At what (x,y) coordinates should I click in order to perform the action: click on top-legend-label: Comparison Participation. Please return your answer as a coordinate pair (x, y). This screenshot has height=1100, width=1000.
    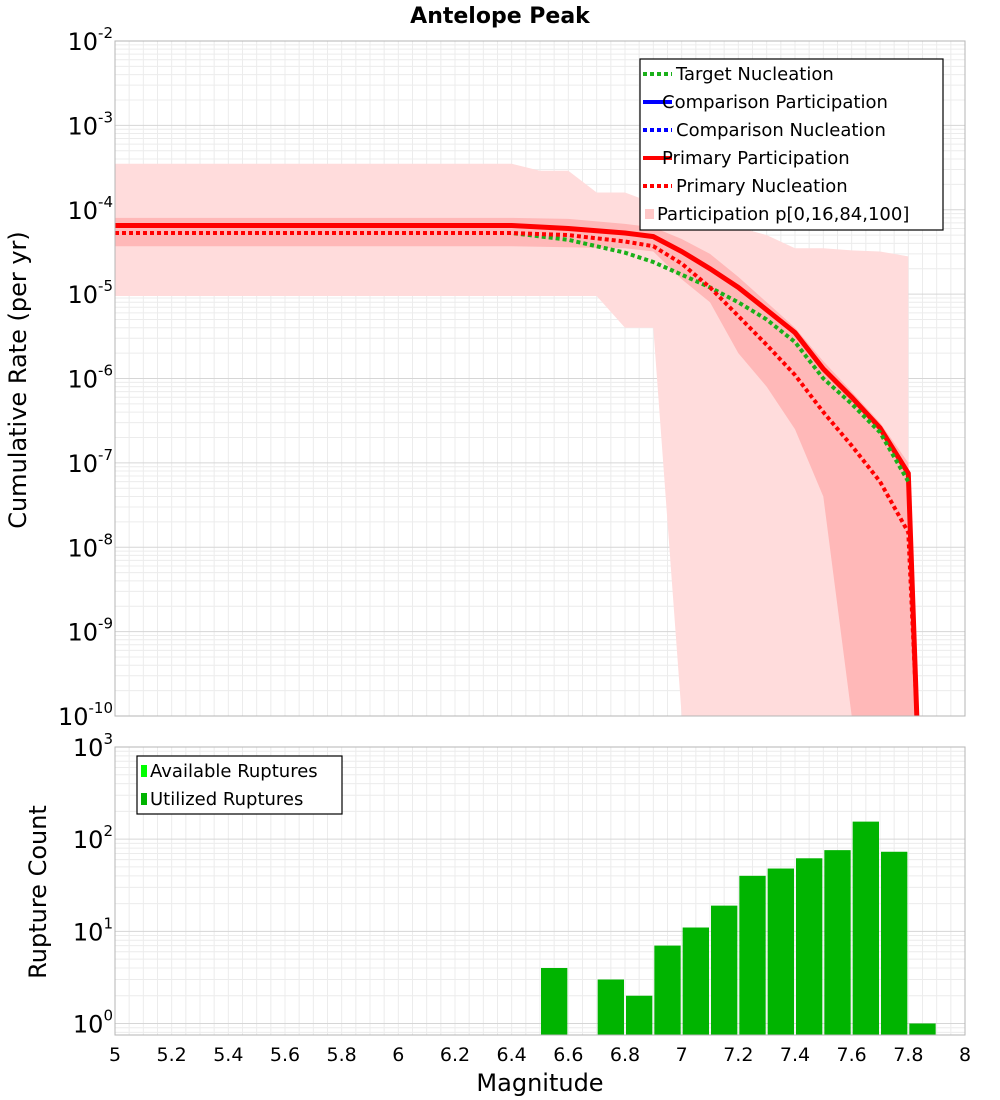
    Looking at the image, I should click on (775, 102).